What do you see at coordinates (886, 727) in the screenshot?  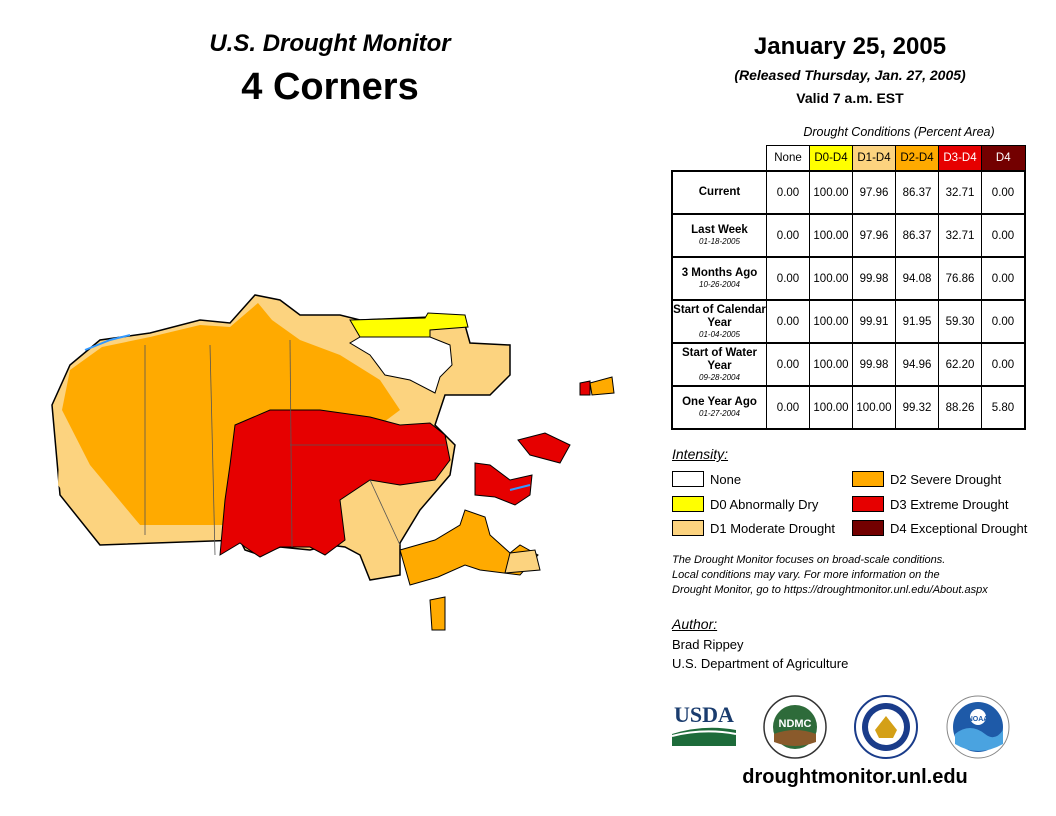 I see `doc-seal-logo` at bounding box center [886, 727].